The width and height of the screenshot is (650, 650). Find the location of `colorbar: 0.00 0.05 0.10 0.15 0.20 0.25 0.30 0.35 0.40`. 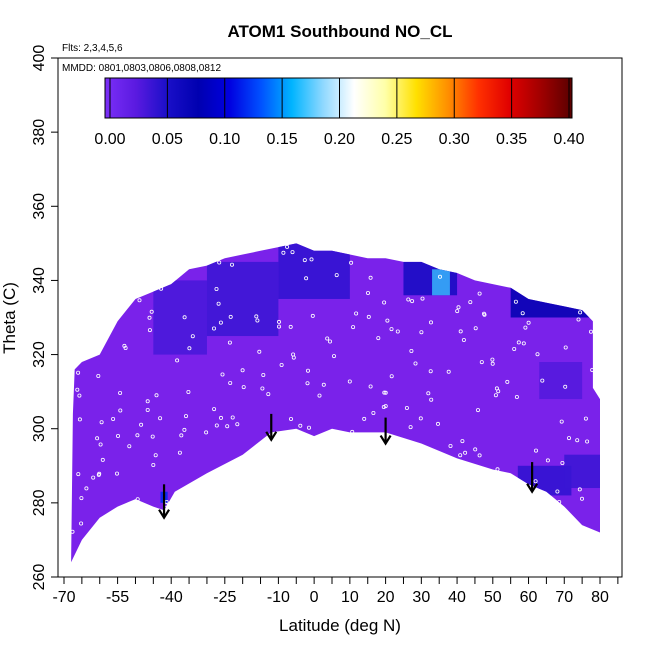

colorbar: 0.00 0.05 0.10 0.15 0.20 0.25 0.30 0.35 0.40 is located at coordinates (339, 112).